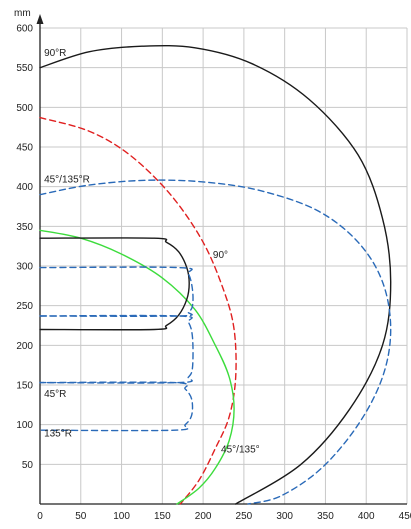  What do you see at coordinates (220, 255) in the screenshot?
I see `annotation-label: 90°` at bounding box center [220, 255].